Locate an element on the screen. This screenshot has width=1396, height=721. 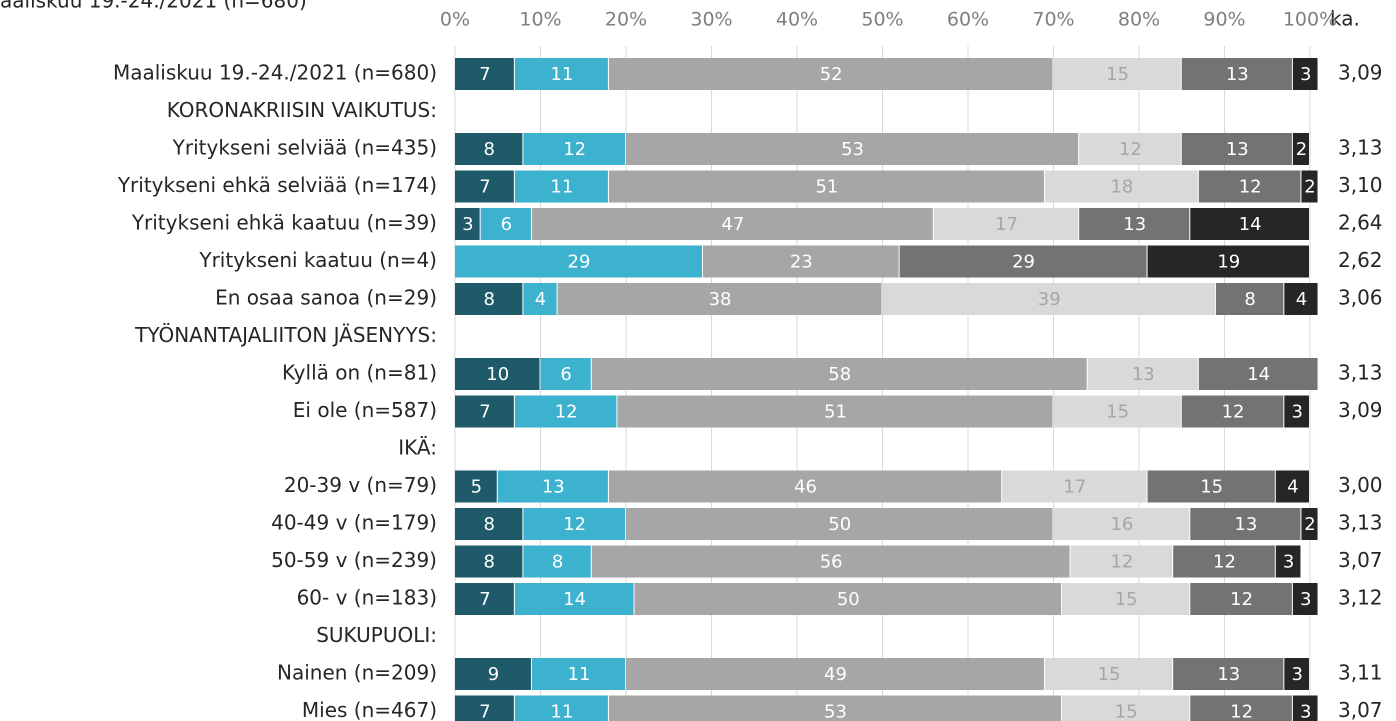
segment-label: 53 is located at coordinates (835, 711).